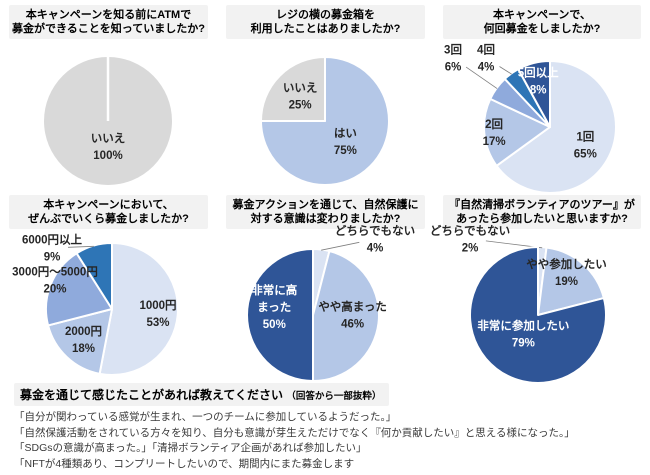 This screenshot has height=475, width=650. What do you see at coordinates (542, 205) in the screenshot?
I see `chart-title-line: 『自然清掃ボランティアのツアー』が` at bounding box center [542, 205].